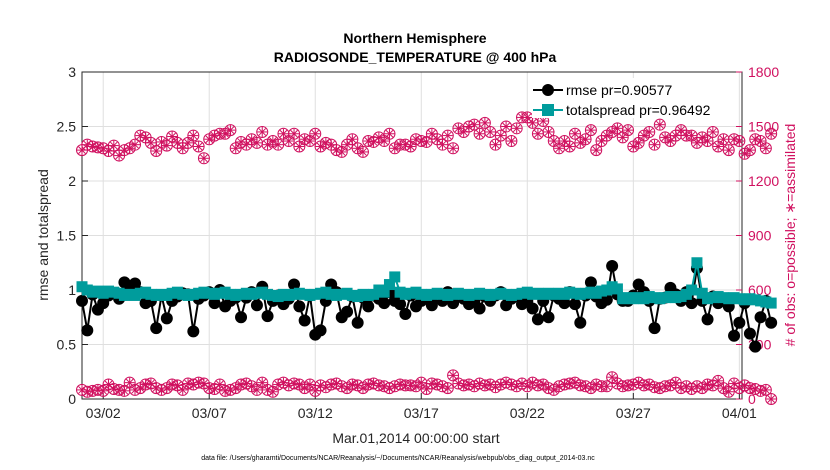 The image size is (830, 470). Describe the element at coordinates (548, 110) in the screenshot. I see `legend-totalspread-marker` at that location.